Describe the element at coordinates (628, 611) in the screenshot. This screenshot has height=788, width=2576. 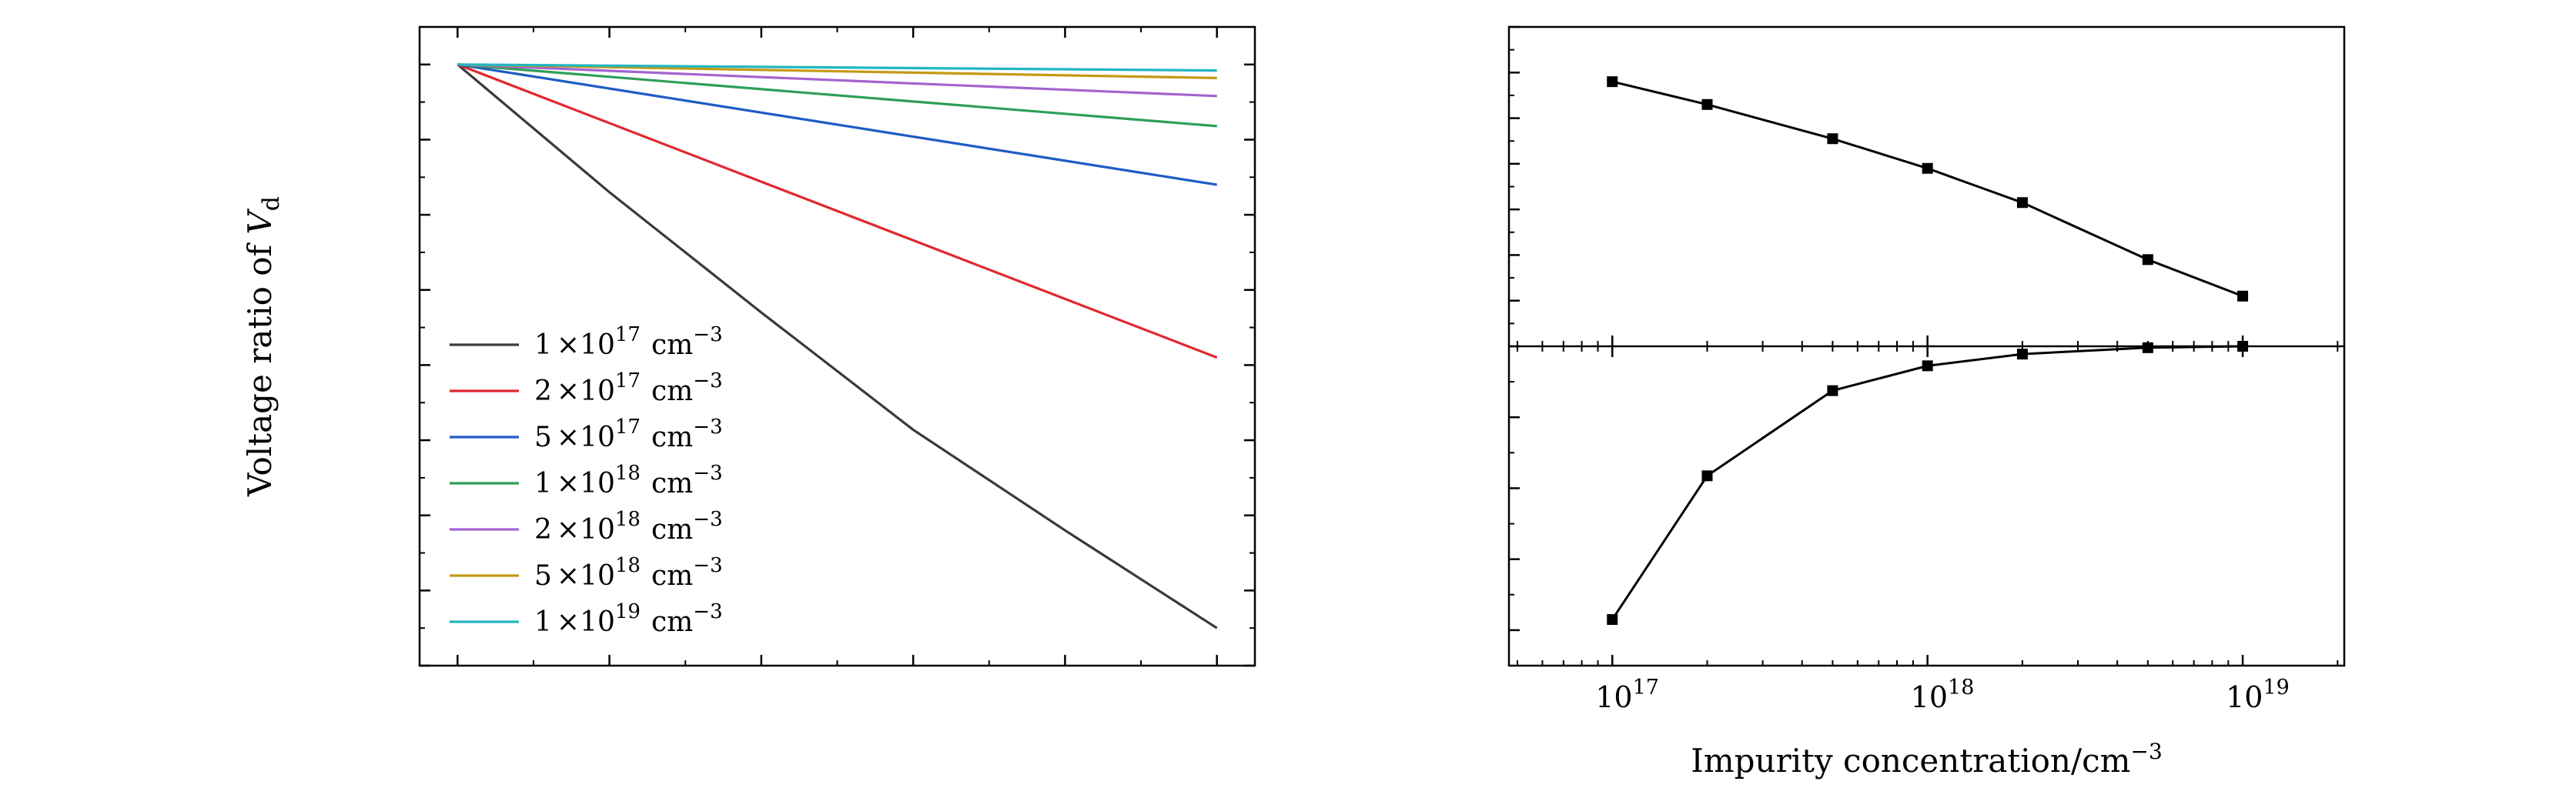
I see `legend-exponent: 19` at that location.